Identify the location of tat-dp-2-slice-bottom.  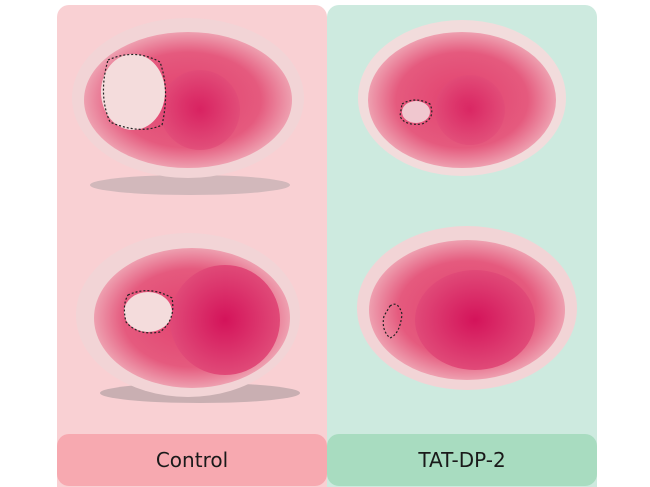
(467, 308).